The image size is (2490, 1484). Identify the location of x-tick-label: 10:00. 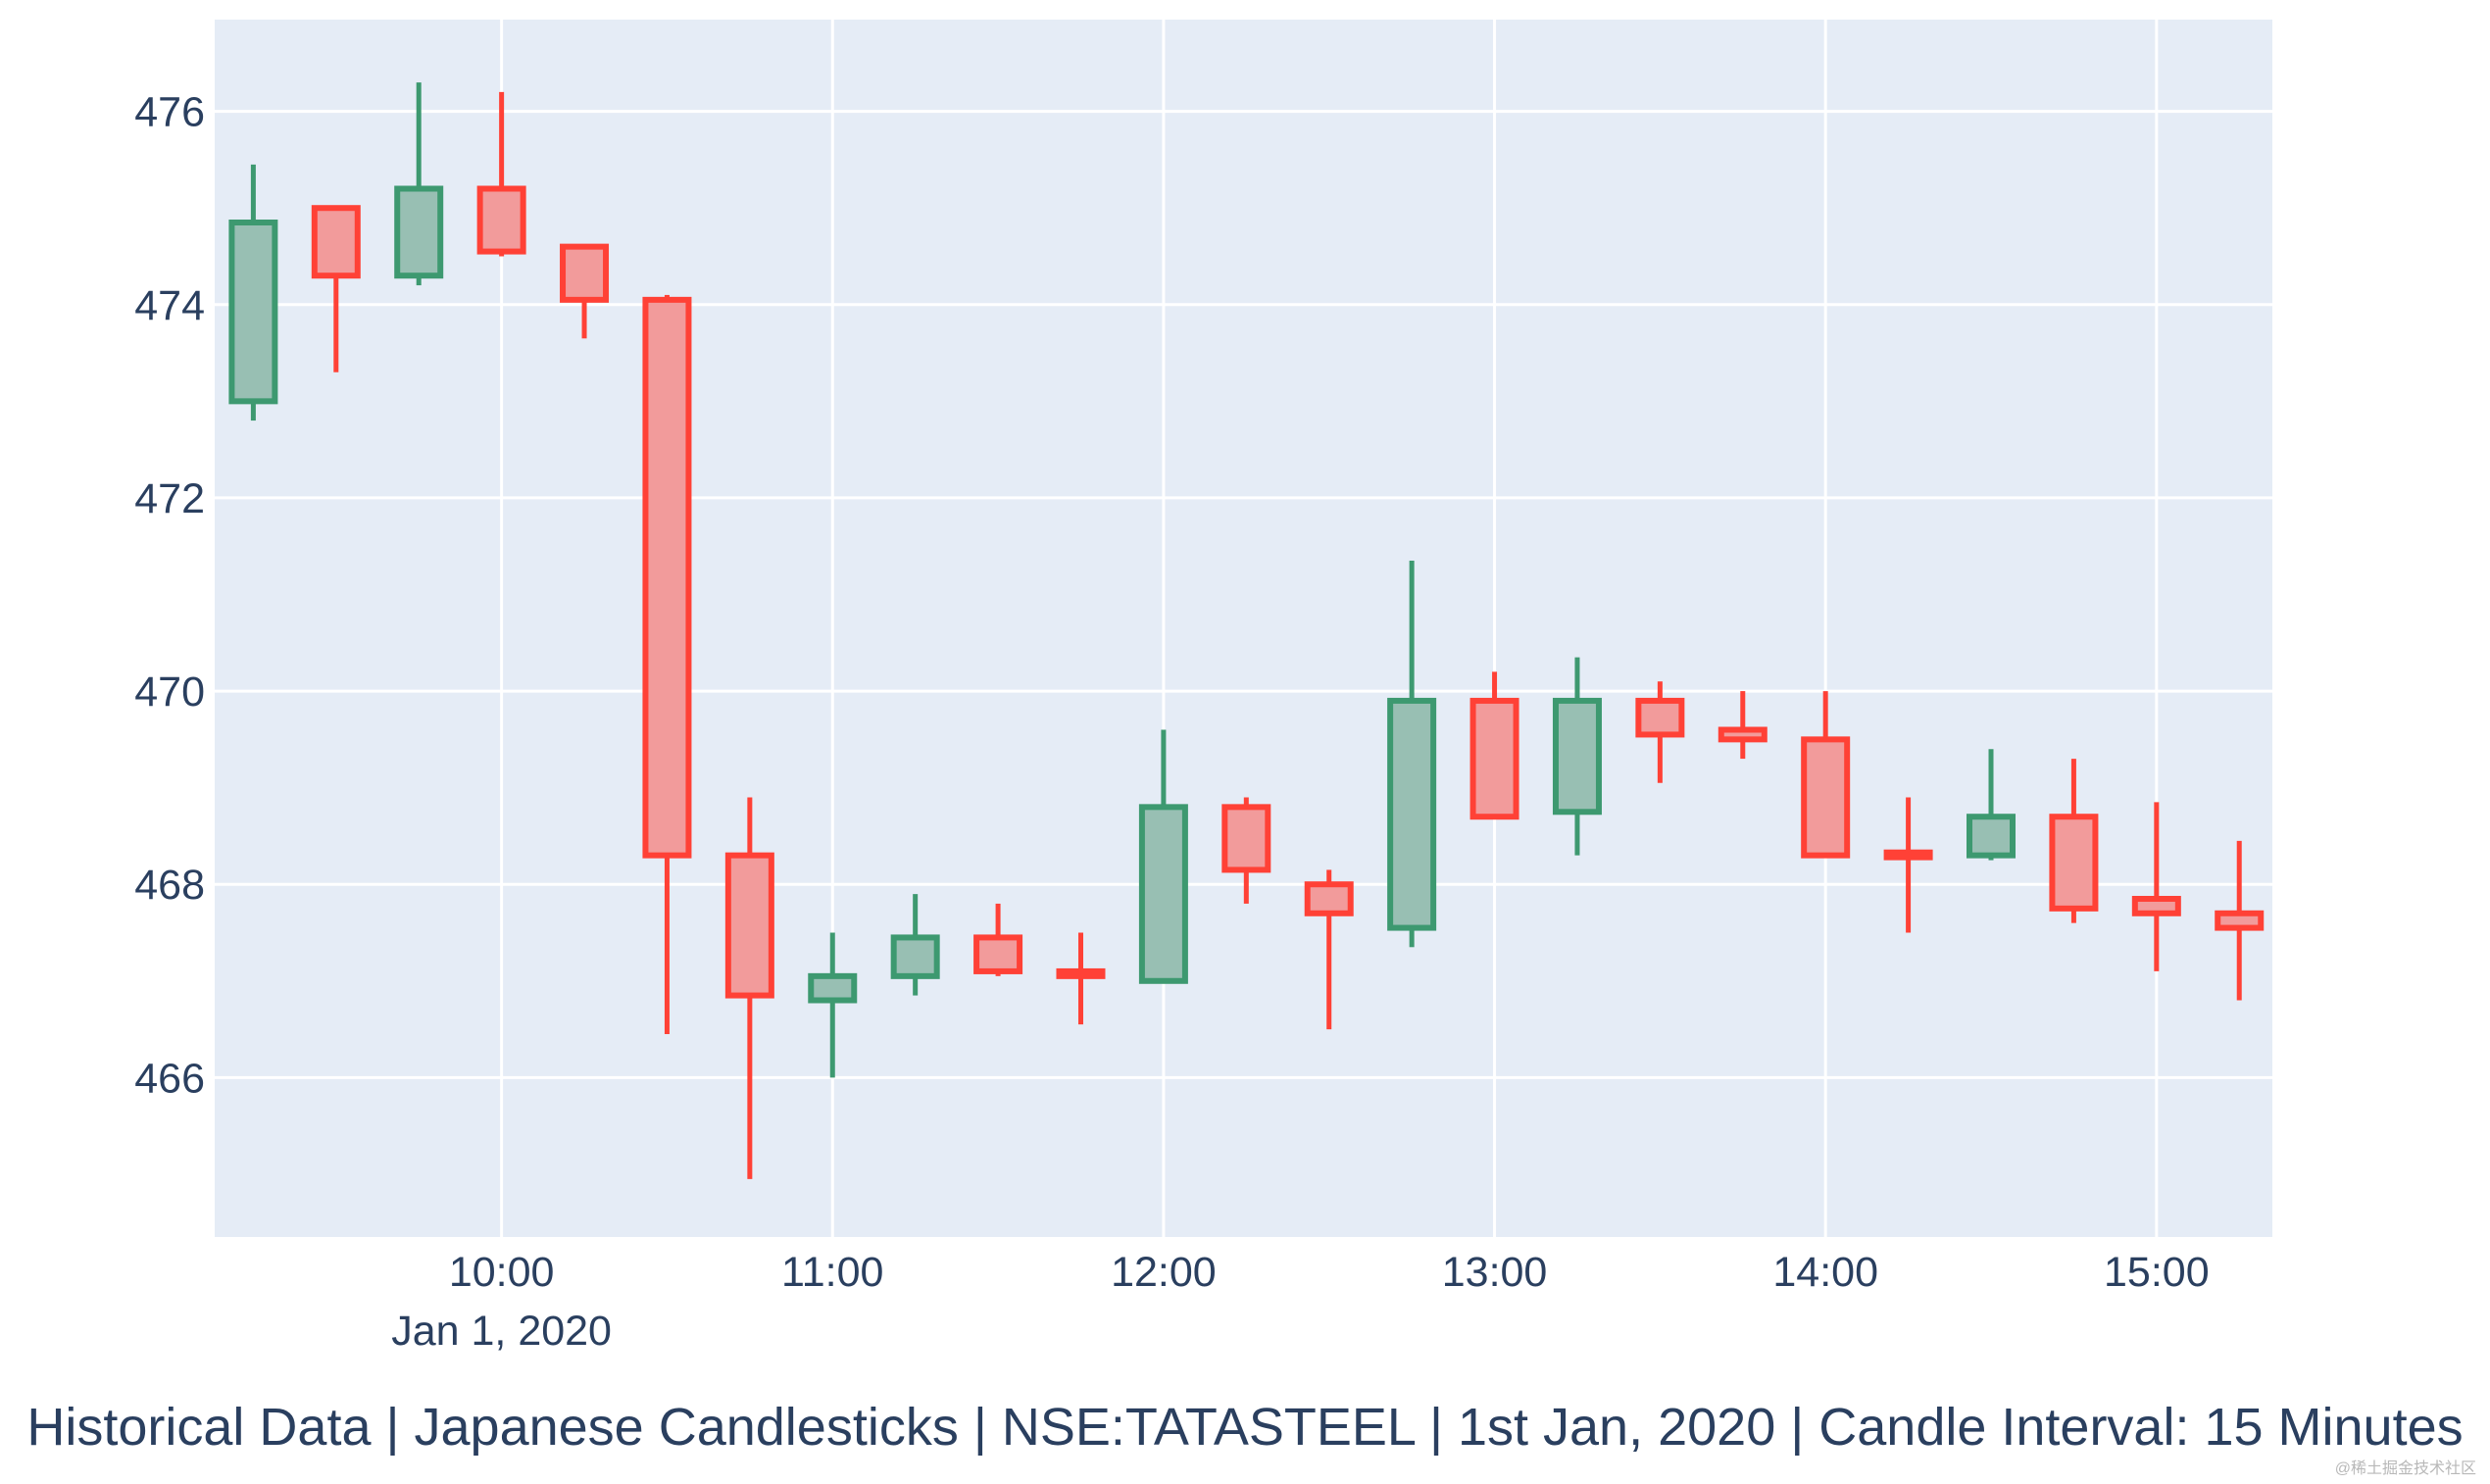
(502, 1272).